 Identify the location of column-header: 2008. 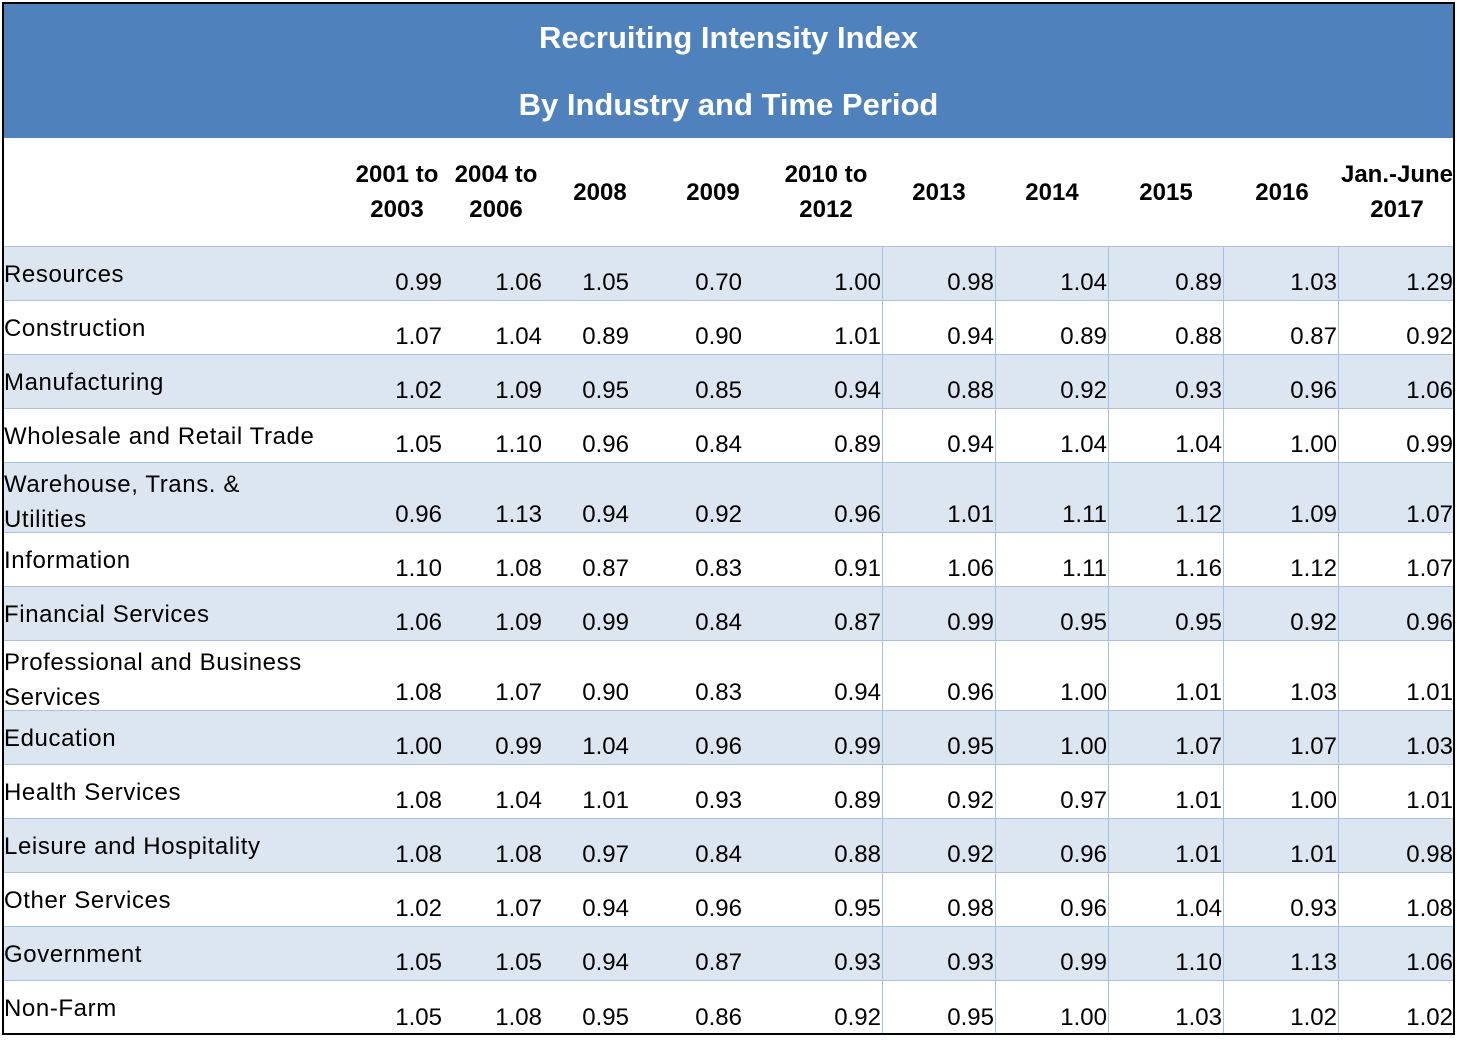
(600, 192).